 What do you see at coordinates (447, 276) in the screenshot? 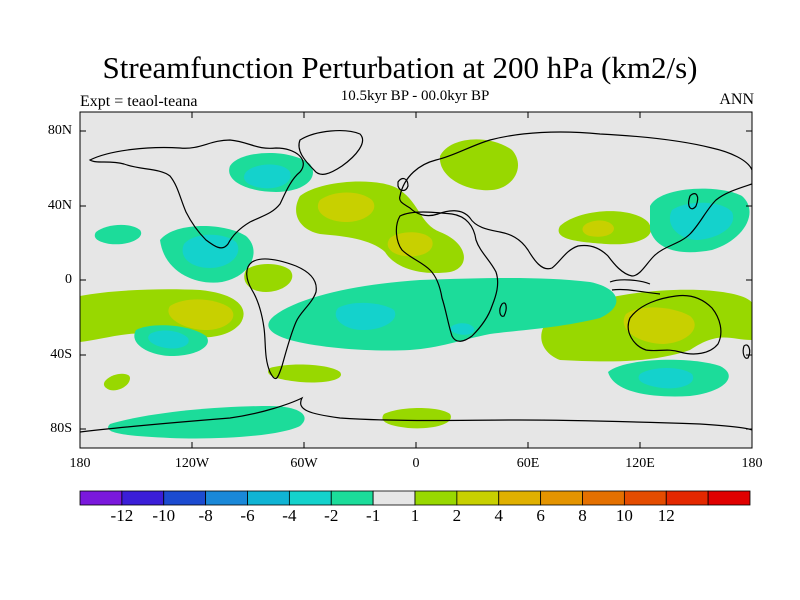
I see `coastline-africa` at bounding box center [447, 276].